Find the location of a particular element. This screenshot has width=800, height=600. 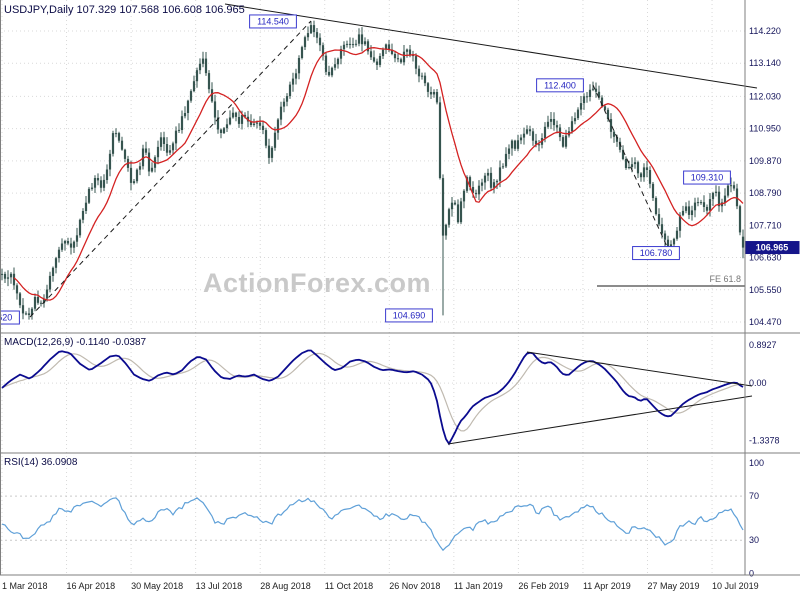

macd-signal-line is located at coordinates (372, 392).